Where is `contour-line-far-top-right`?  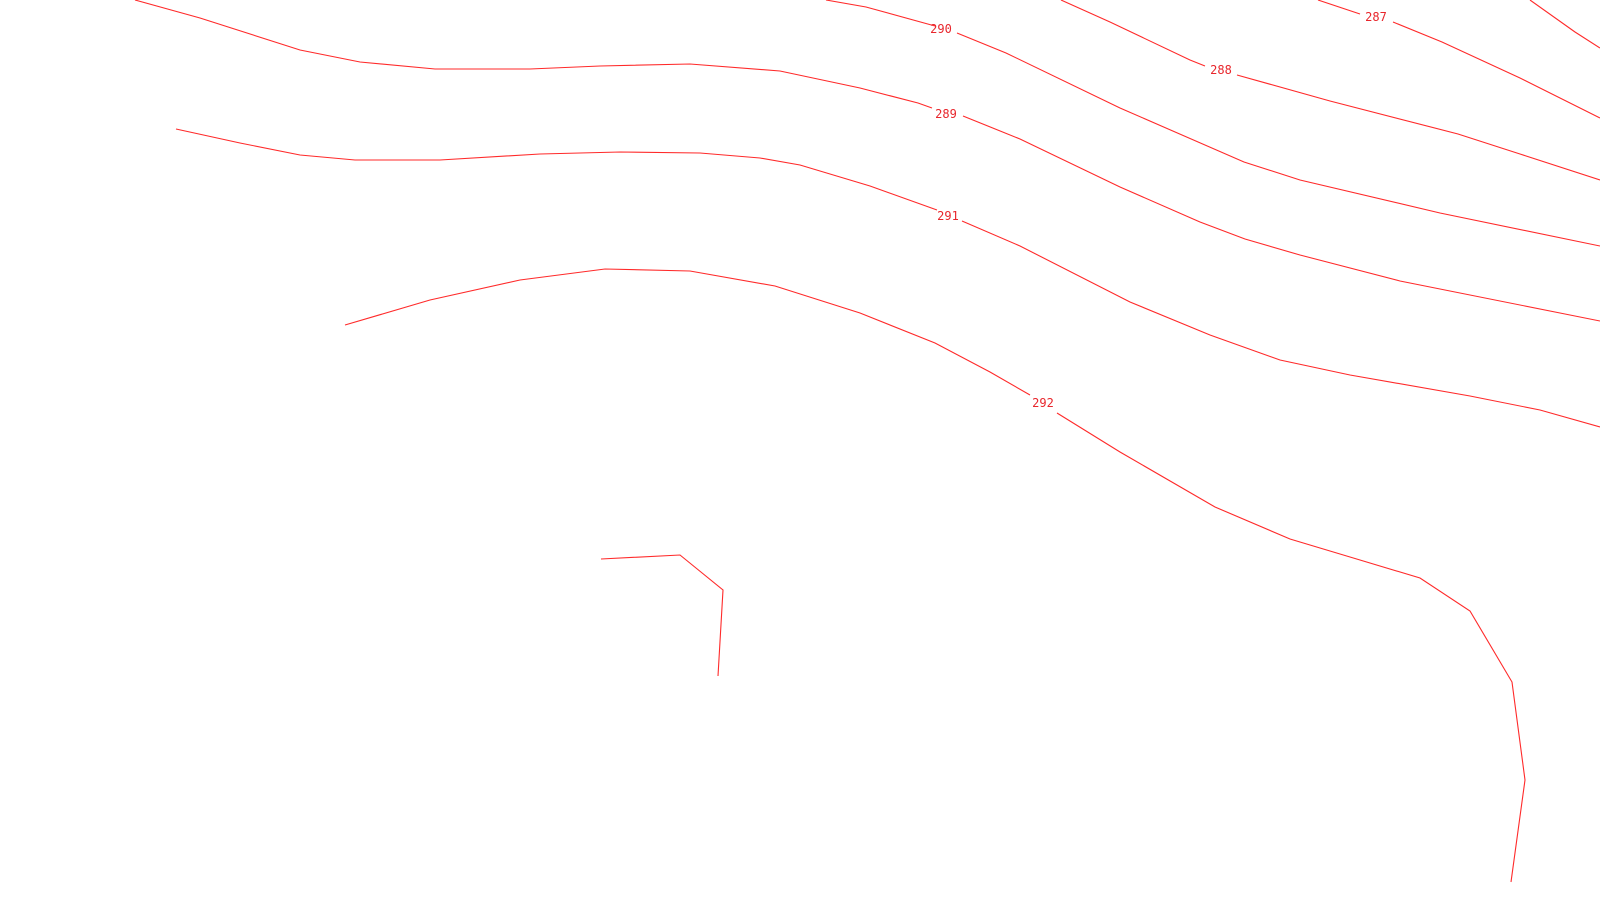
contour-line-far-top-right is located at coordinates (1564, 24).